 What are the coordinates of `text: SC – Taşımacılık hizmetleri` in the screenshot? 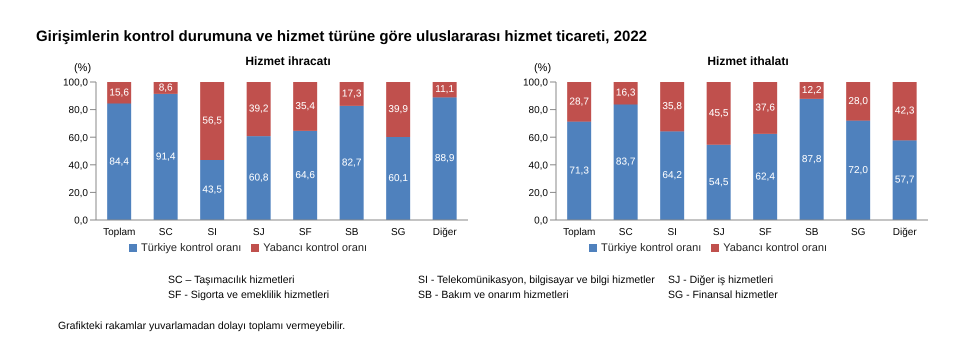 It's located at (232, 280).